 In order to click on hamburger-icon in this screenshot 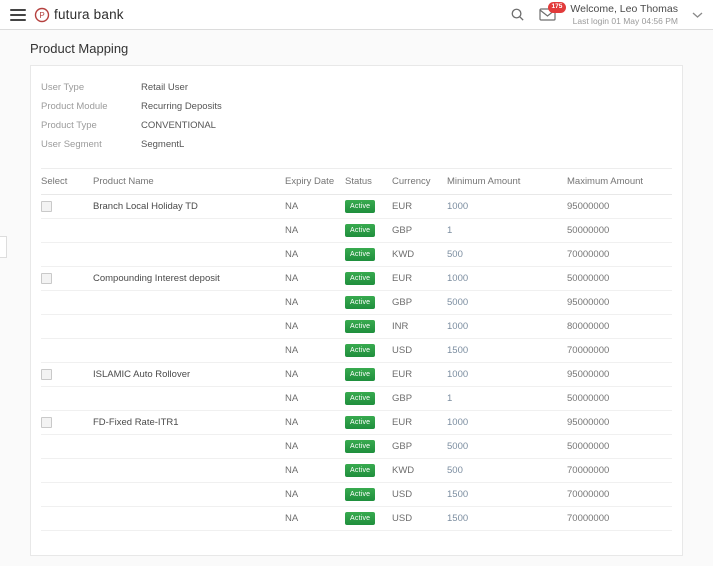, I will do `click(18, 14)`.